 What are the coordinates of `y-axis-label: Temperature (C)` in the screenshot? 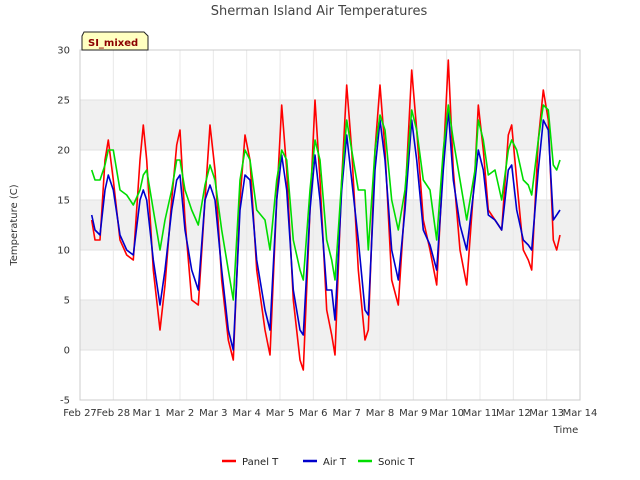 It's located at (14, 225).